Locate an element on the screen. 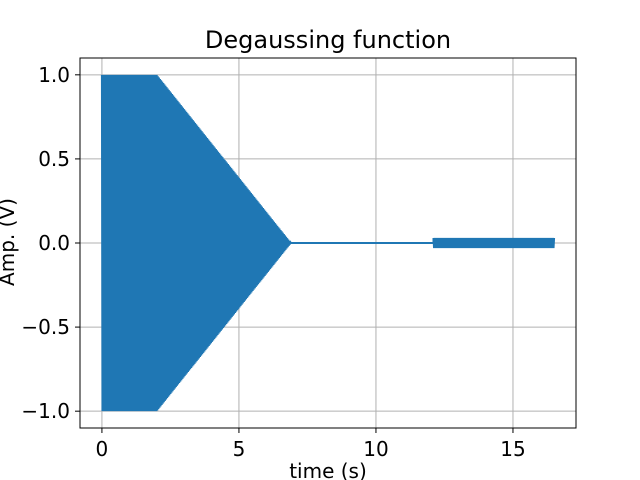 Image resolution: width=640 pixels, height=480 pixels. y-tick-label: 1.0 is located at coordinates (54, 75).